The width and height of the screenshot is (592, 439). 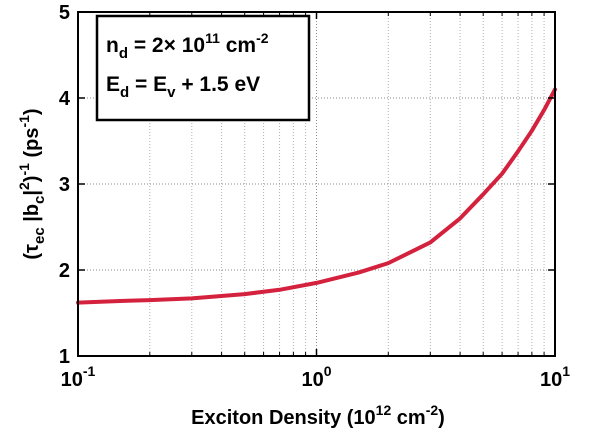 I want to click on ylabel-close: ), so click(x=32, y=111).